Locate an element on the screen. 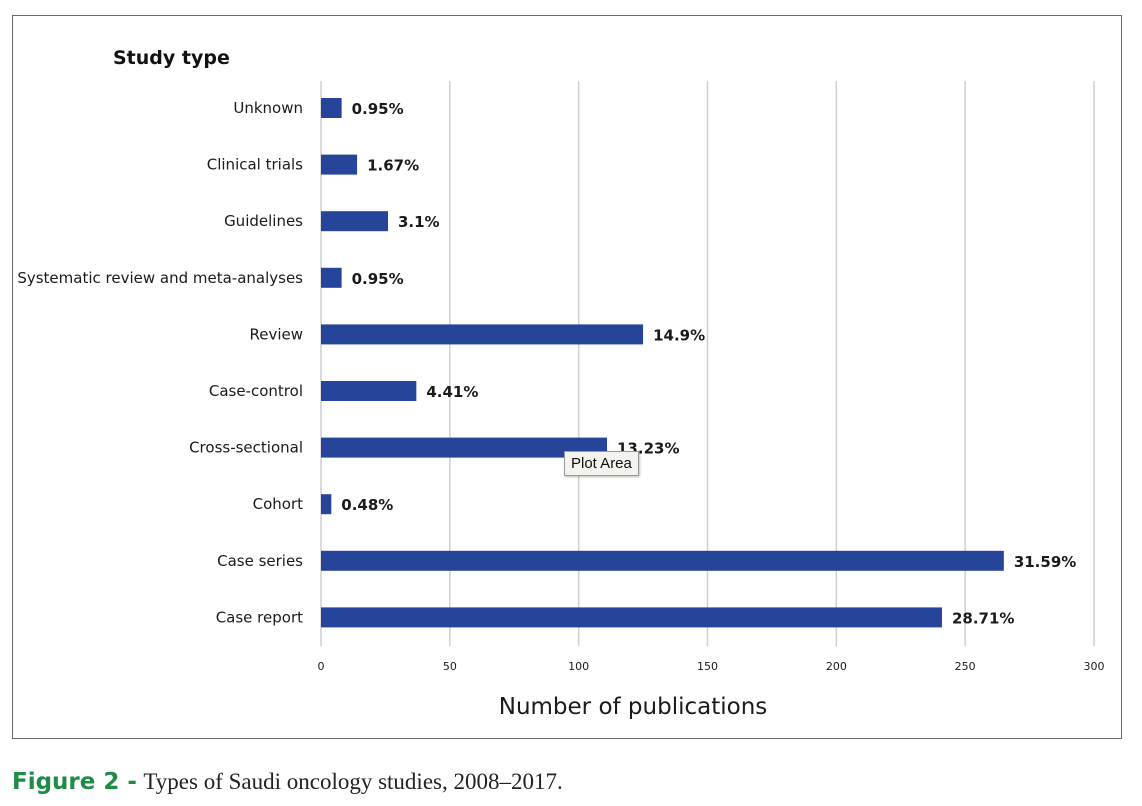 The image size is (1142, 806). category-label: Guidelines is located at coordinates (263, 221).